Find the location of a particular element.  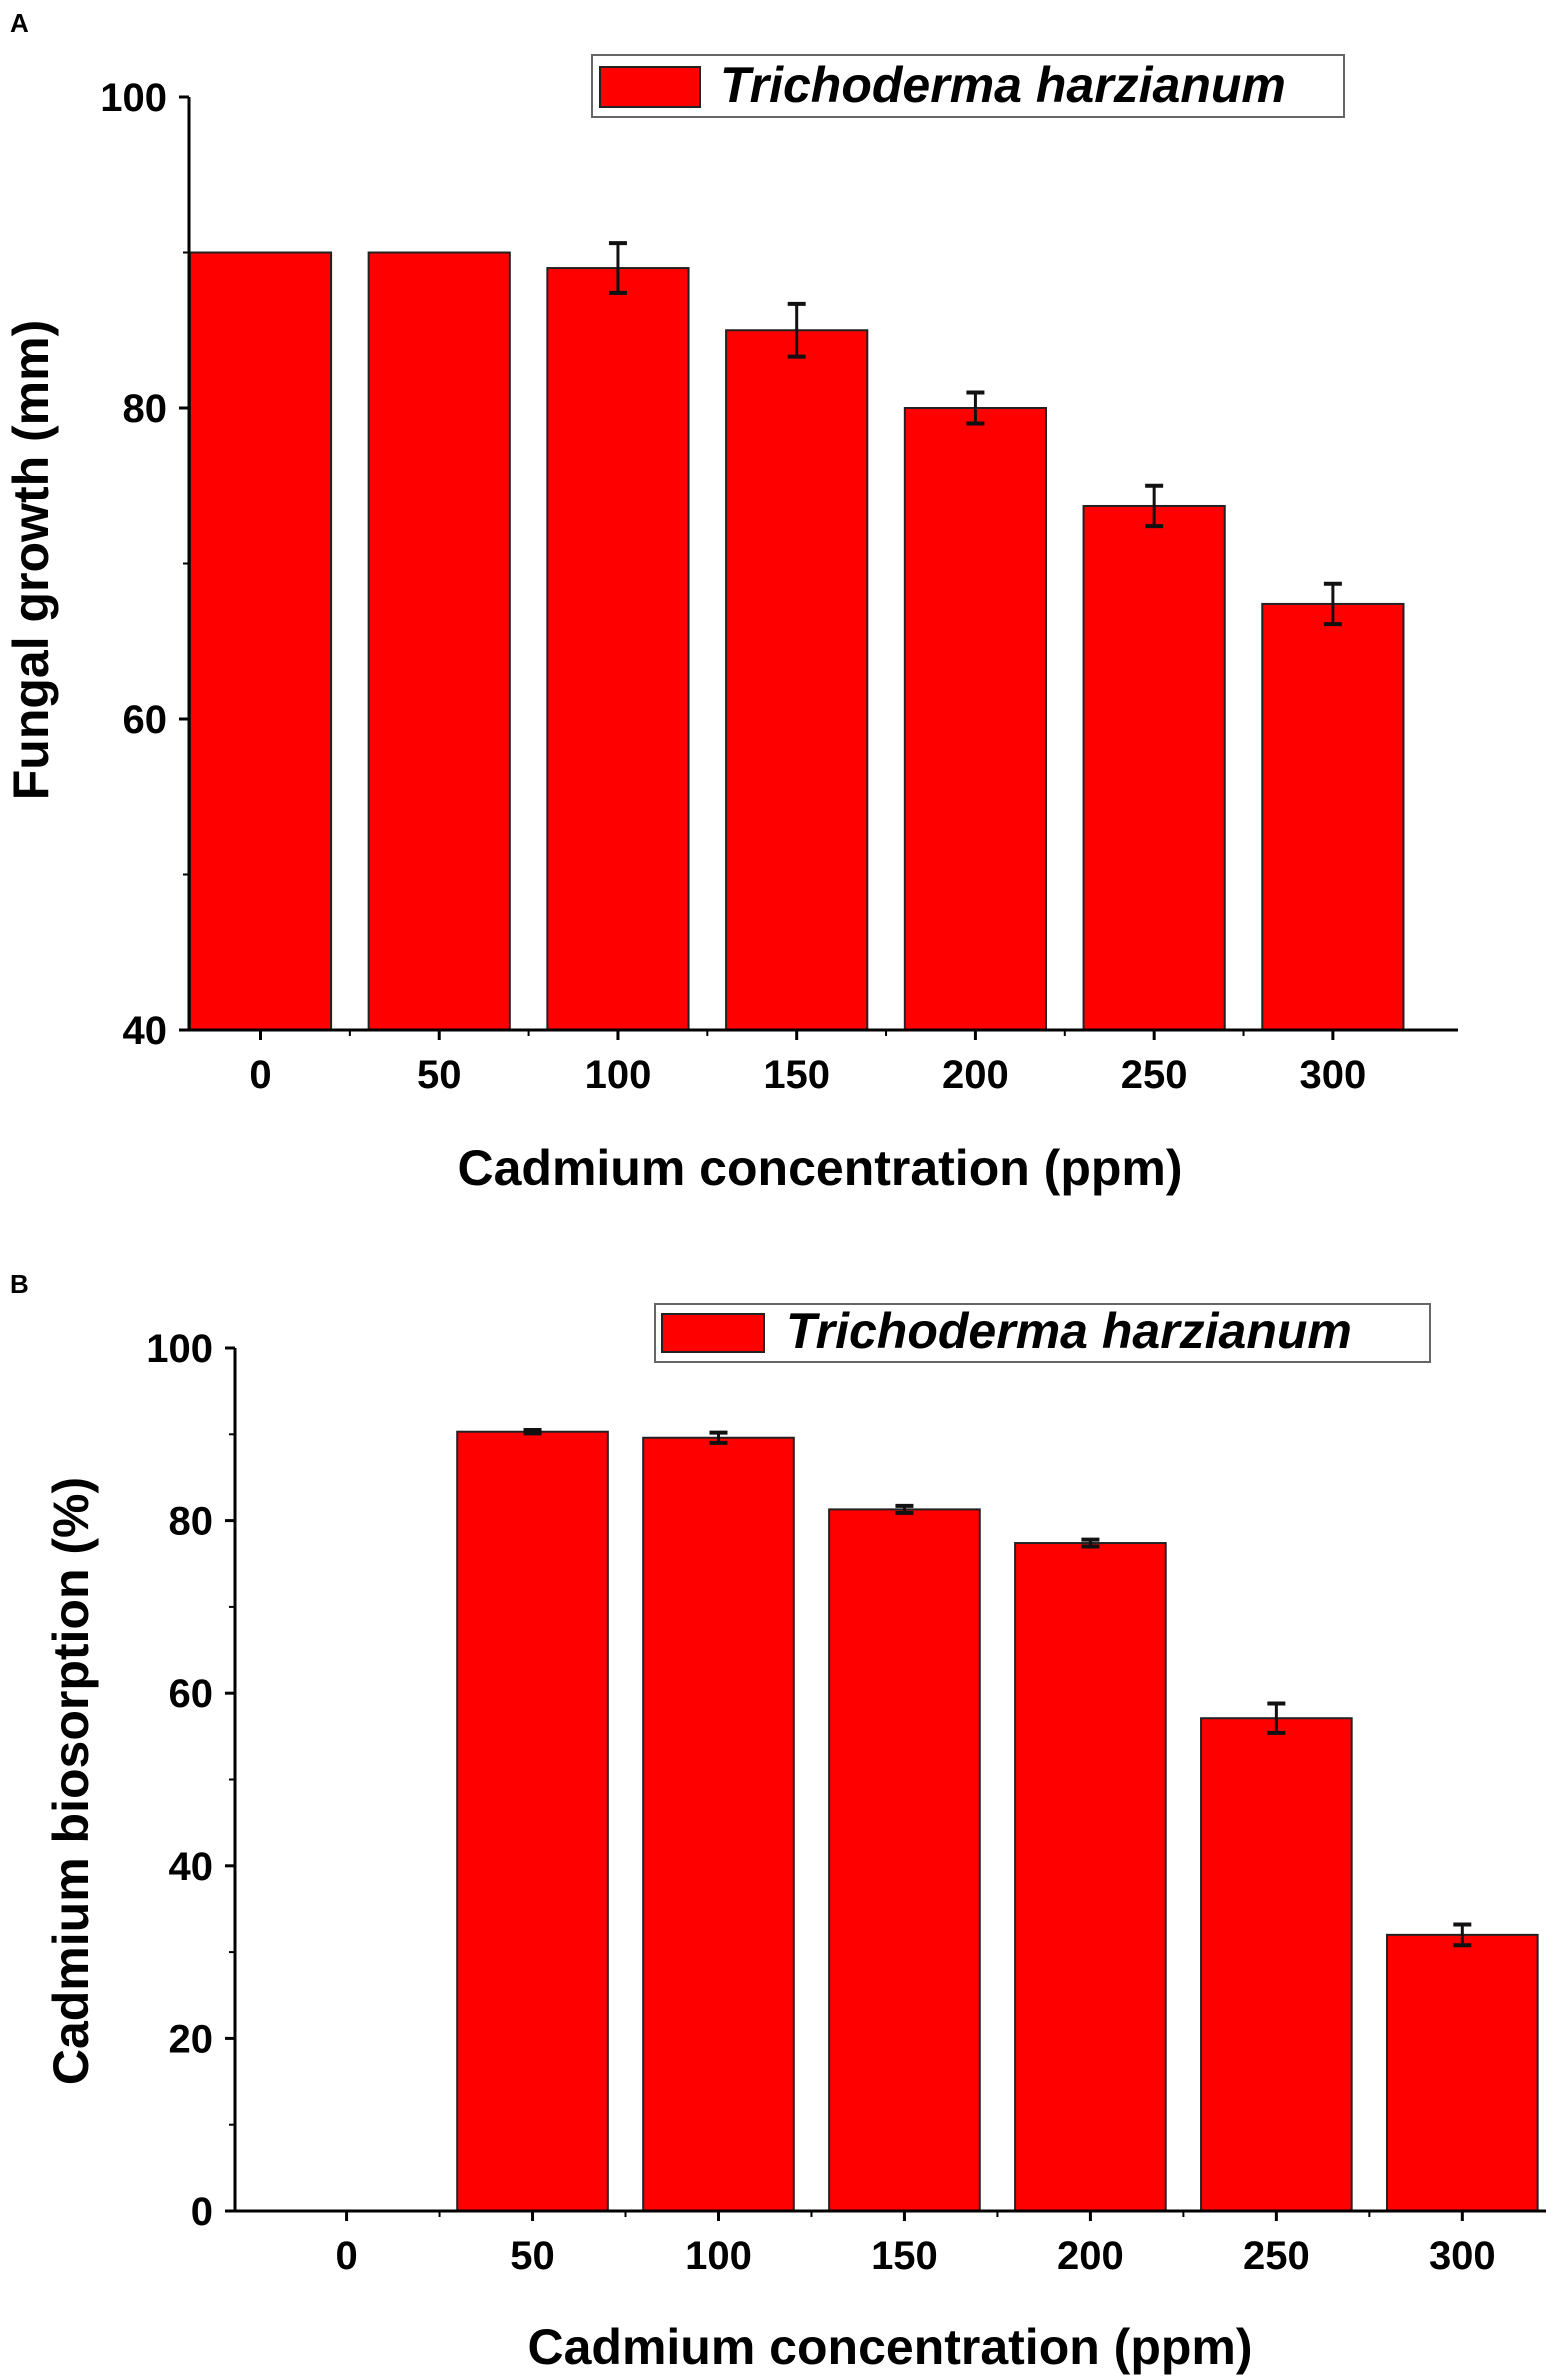

legend-swatch-a is located at coordinates (650, 87).